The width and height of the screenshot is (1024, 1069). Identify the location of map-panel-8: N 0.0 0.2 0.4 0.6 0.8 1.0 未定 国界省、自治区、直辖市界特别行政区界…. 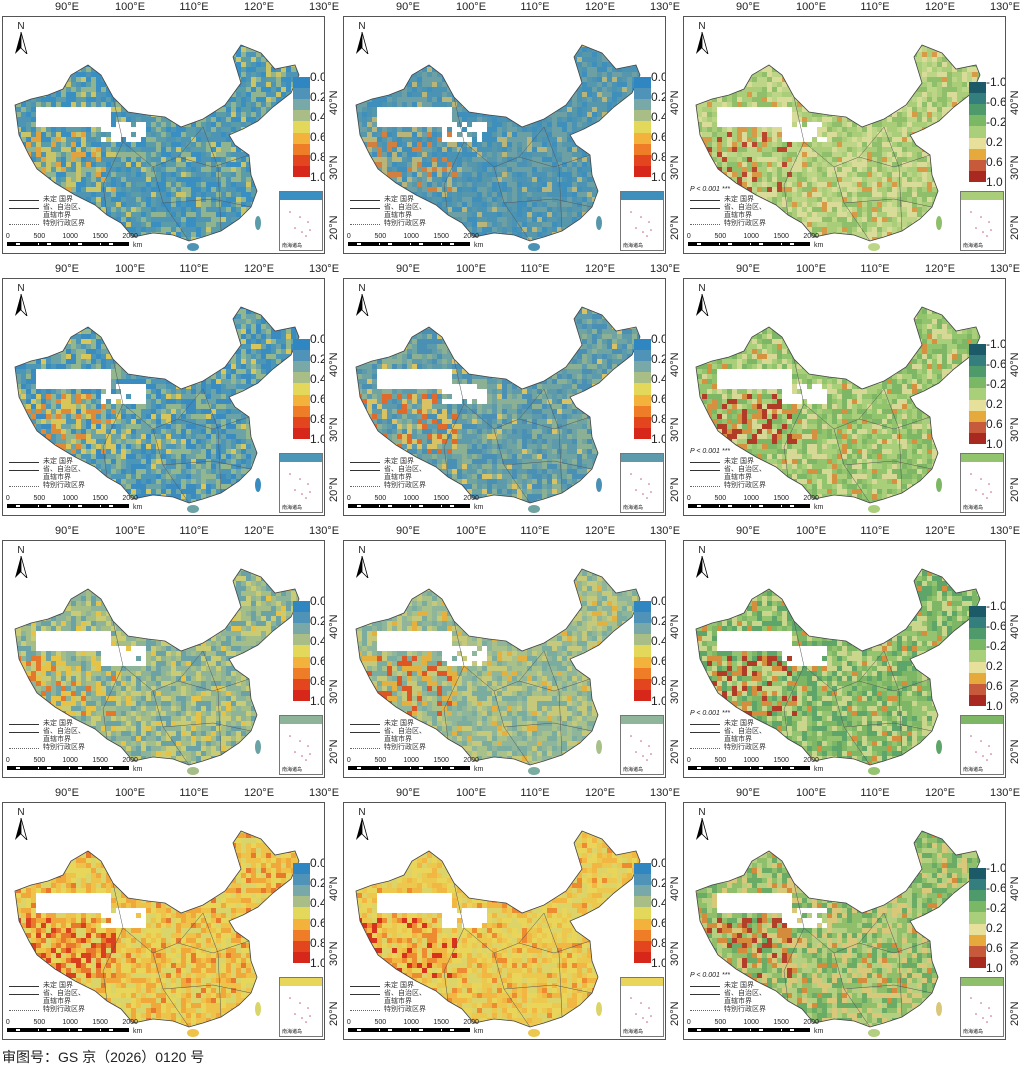
(504, 659).